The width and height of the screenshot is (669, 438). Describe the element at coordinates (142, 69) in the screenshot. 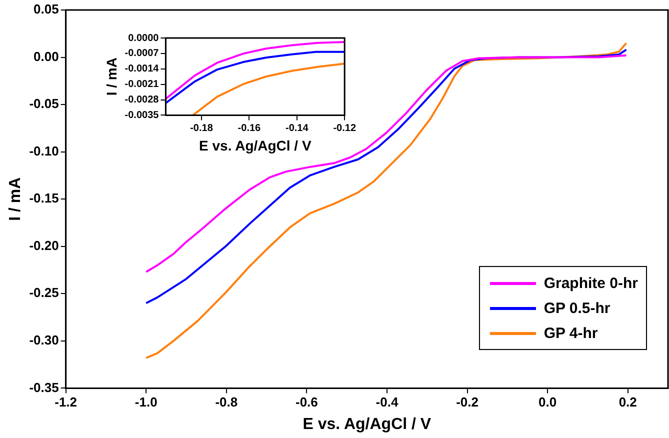

I see `y-tick-label: -0.0014` at that location.